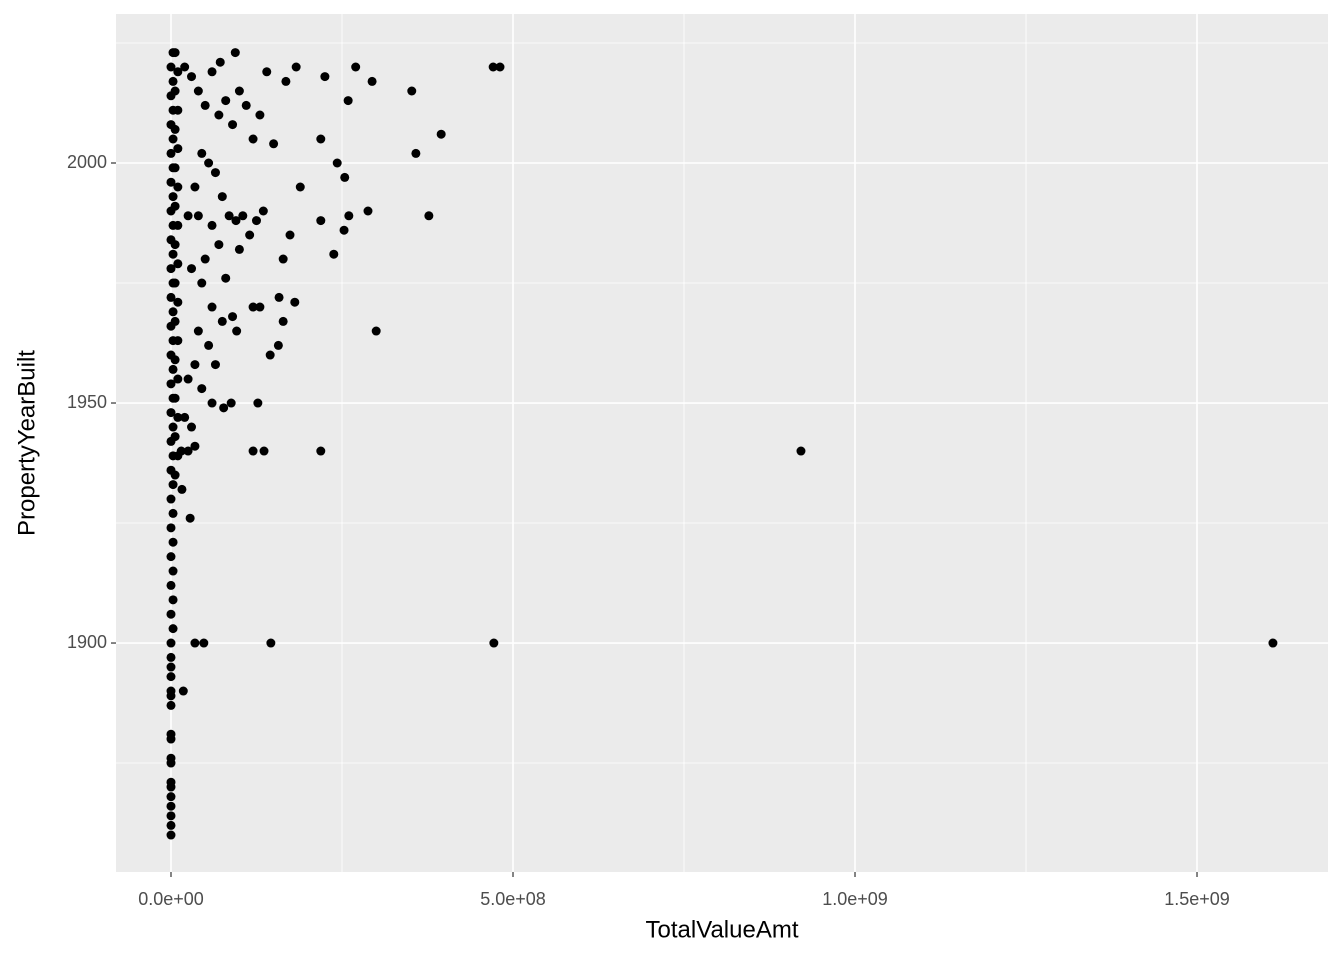  What do you see at coordinates (513, 899) in the screenshot?
I see `x-tick-label: 5.0e+08` at bounding box center [513, 899].